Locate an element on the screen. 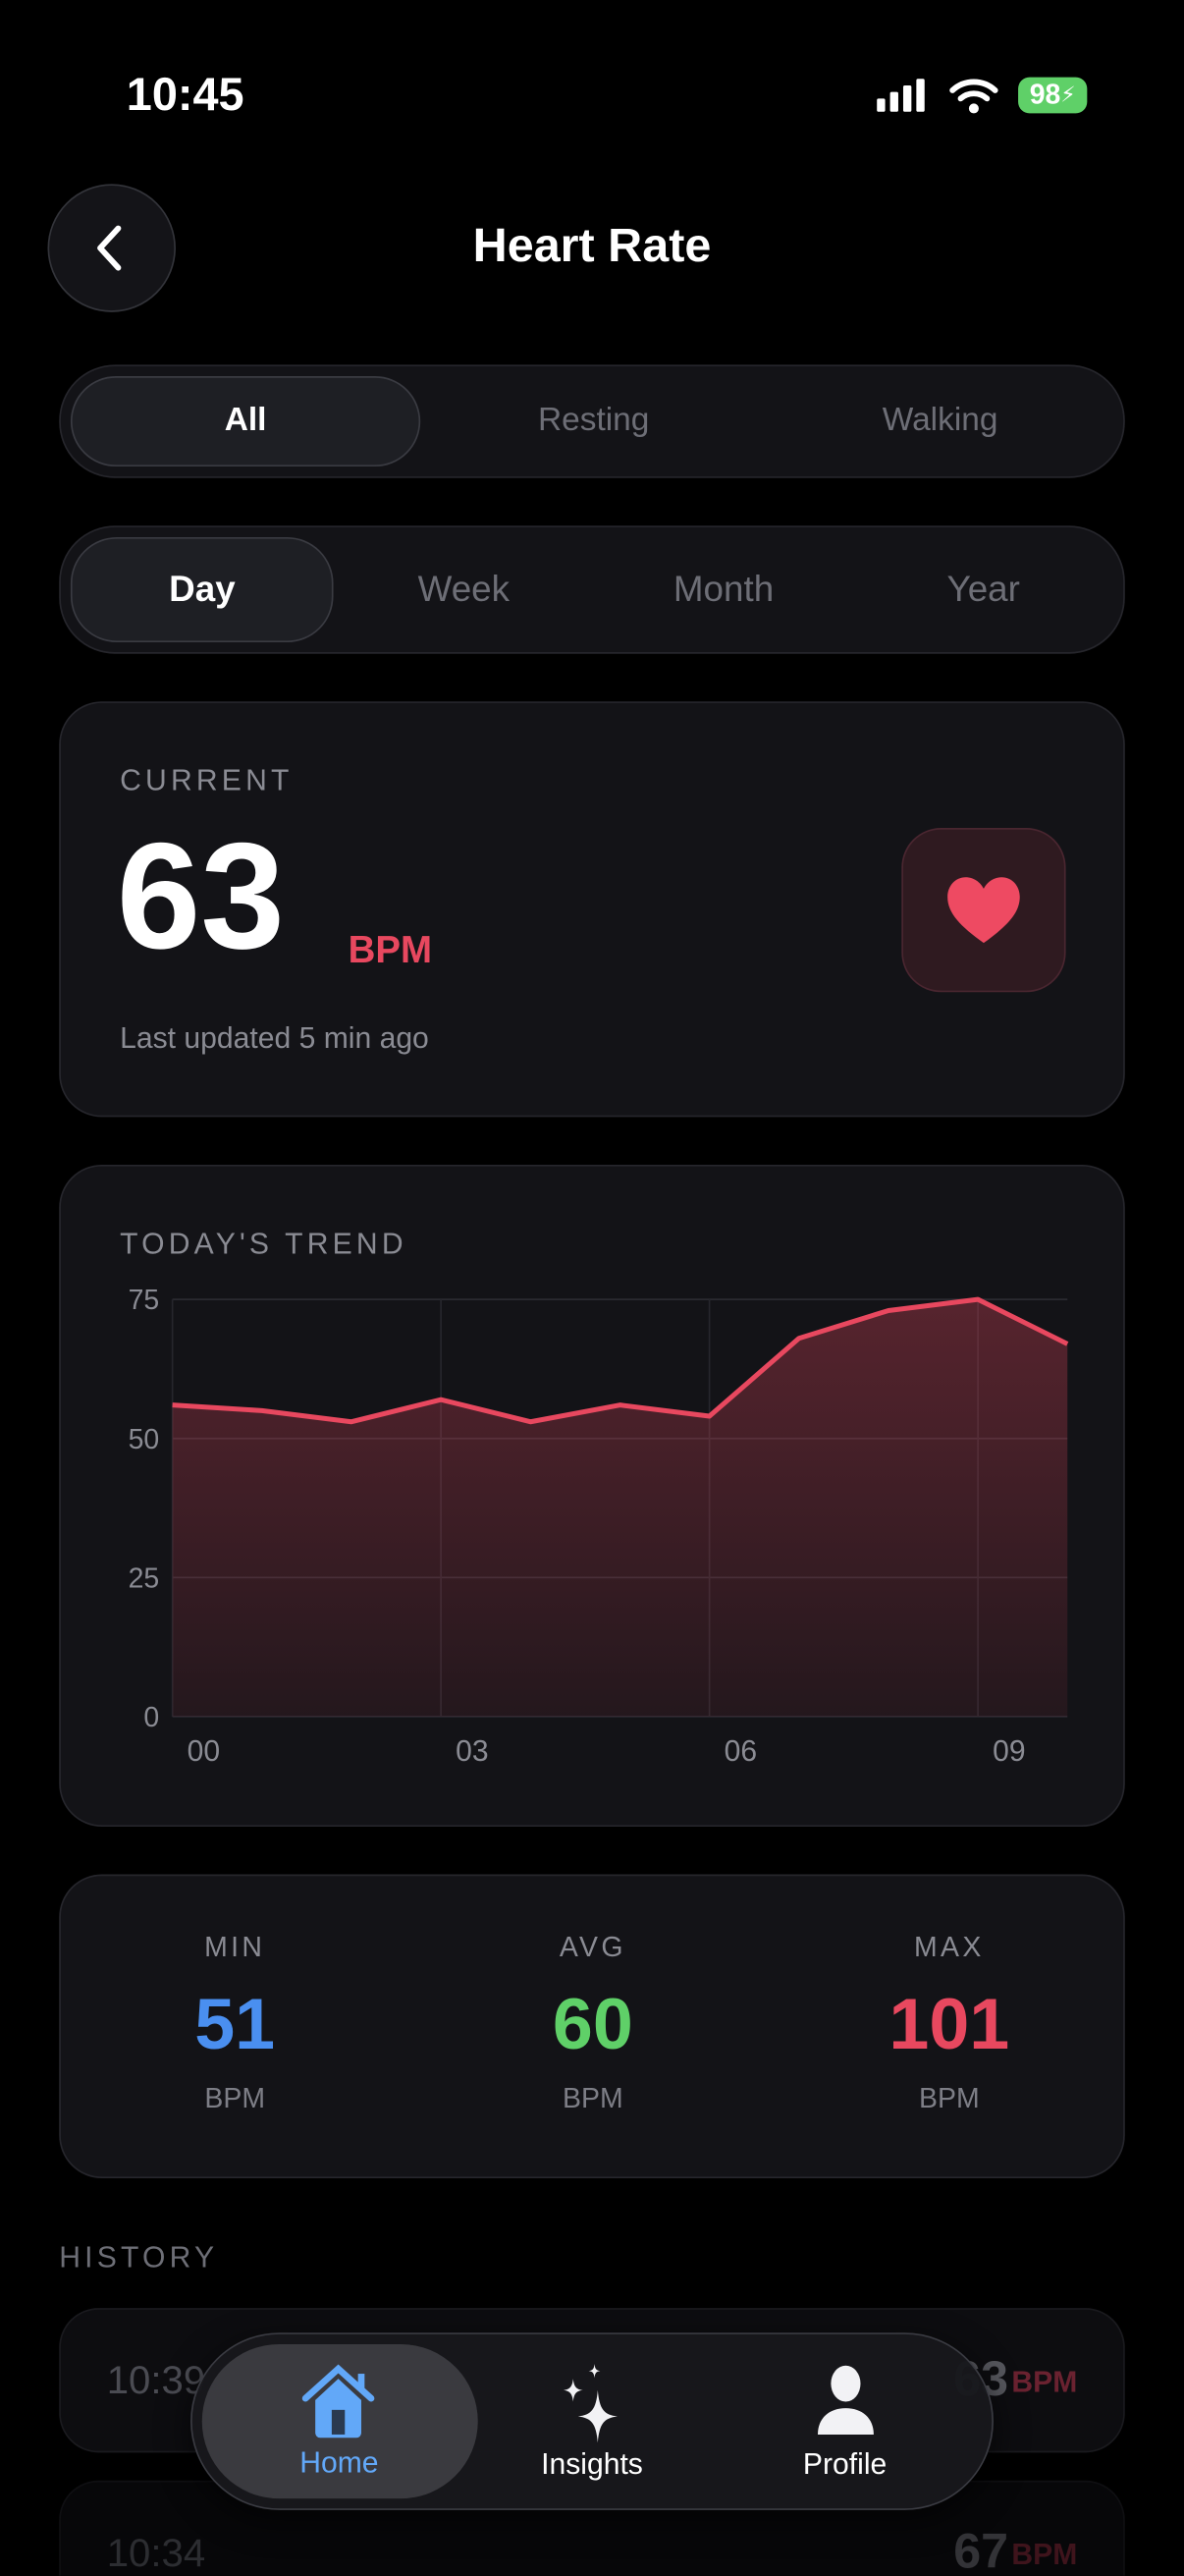 The image size is (1184, 2576). sparkles-icon is located at coordinates (593, 2403).